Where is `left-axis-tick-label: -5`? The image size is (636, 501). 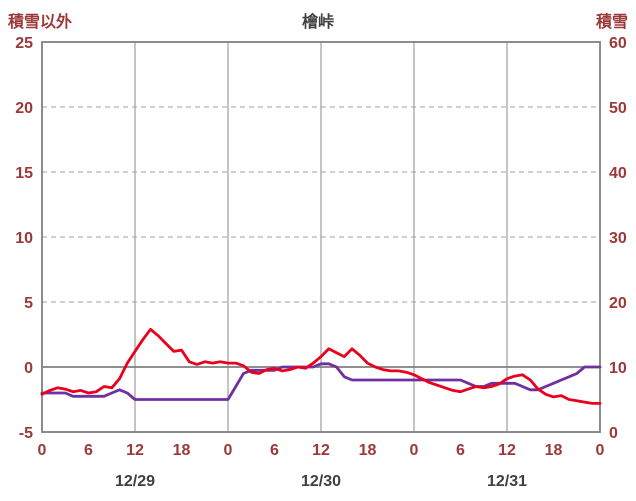
left-axis-tick-label: -5 is located at coordinates (26, 433).